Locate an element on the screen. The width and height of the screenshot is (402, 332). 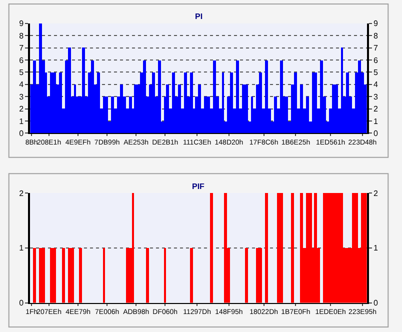
y-tick-label: 4 is located at coordinates (21, 85).